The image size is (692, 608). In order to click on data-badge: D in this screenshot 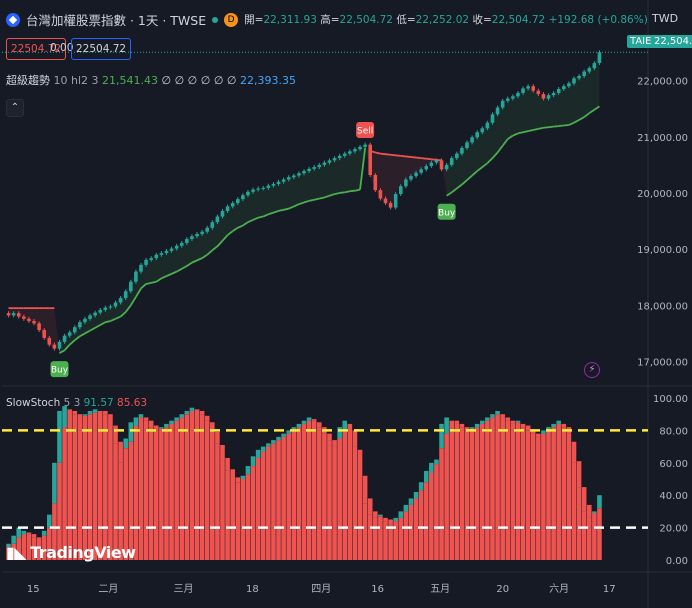, I will do `click(231, 19)`.